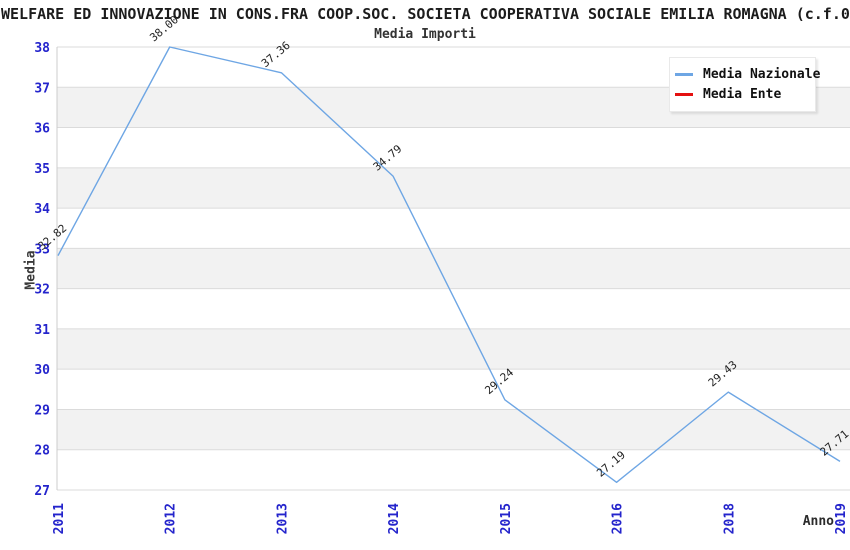  Describe the element at coordinates (42, 249) in the screenshot. I see `y-tick-label: 33` at that location.